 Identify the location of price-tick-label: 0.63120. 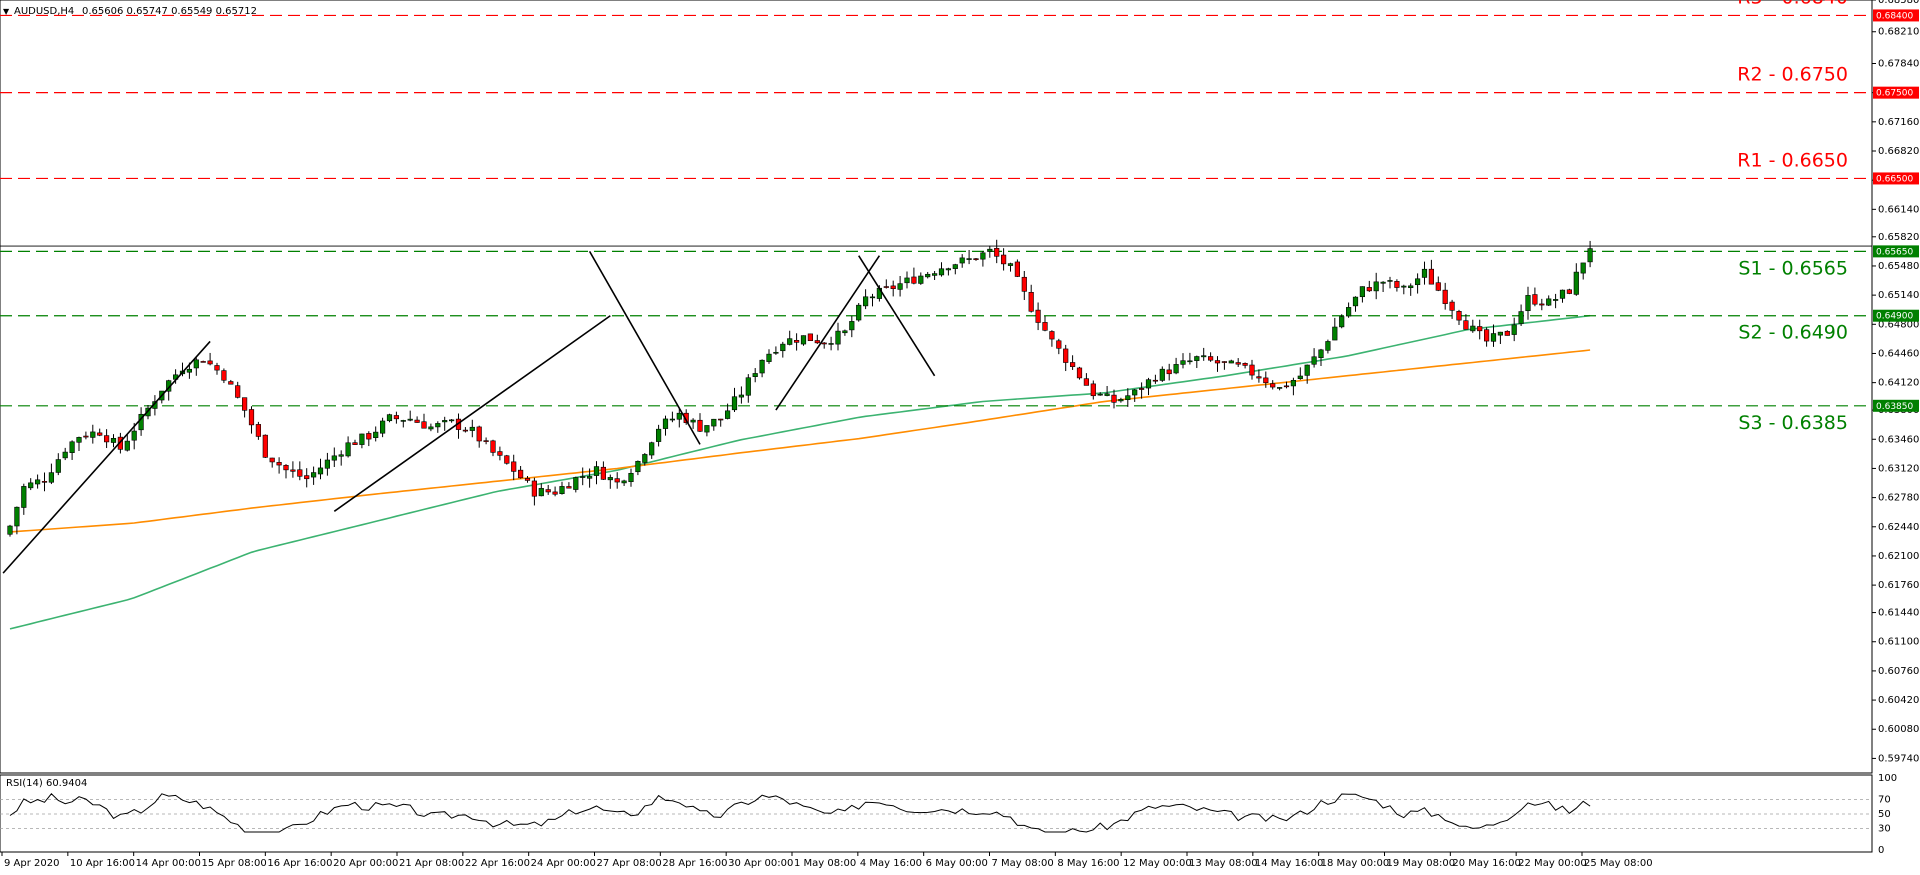
(1898, 468).